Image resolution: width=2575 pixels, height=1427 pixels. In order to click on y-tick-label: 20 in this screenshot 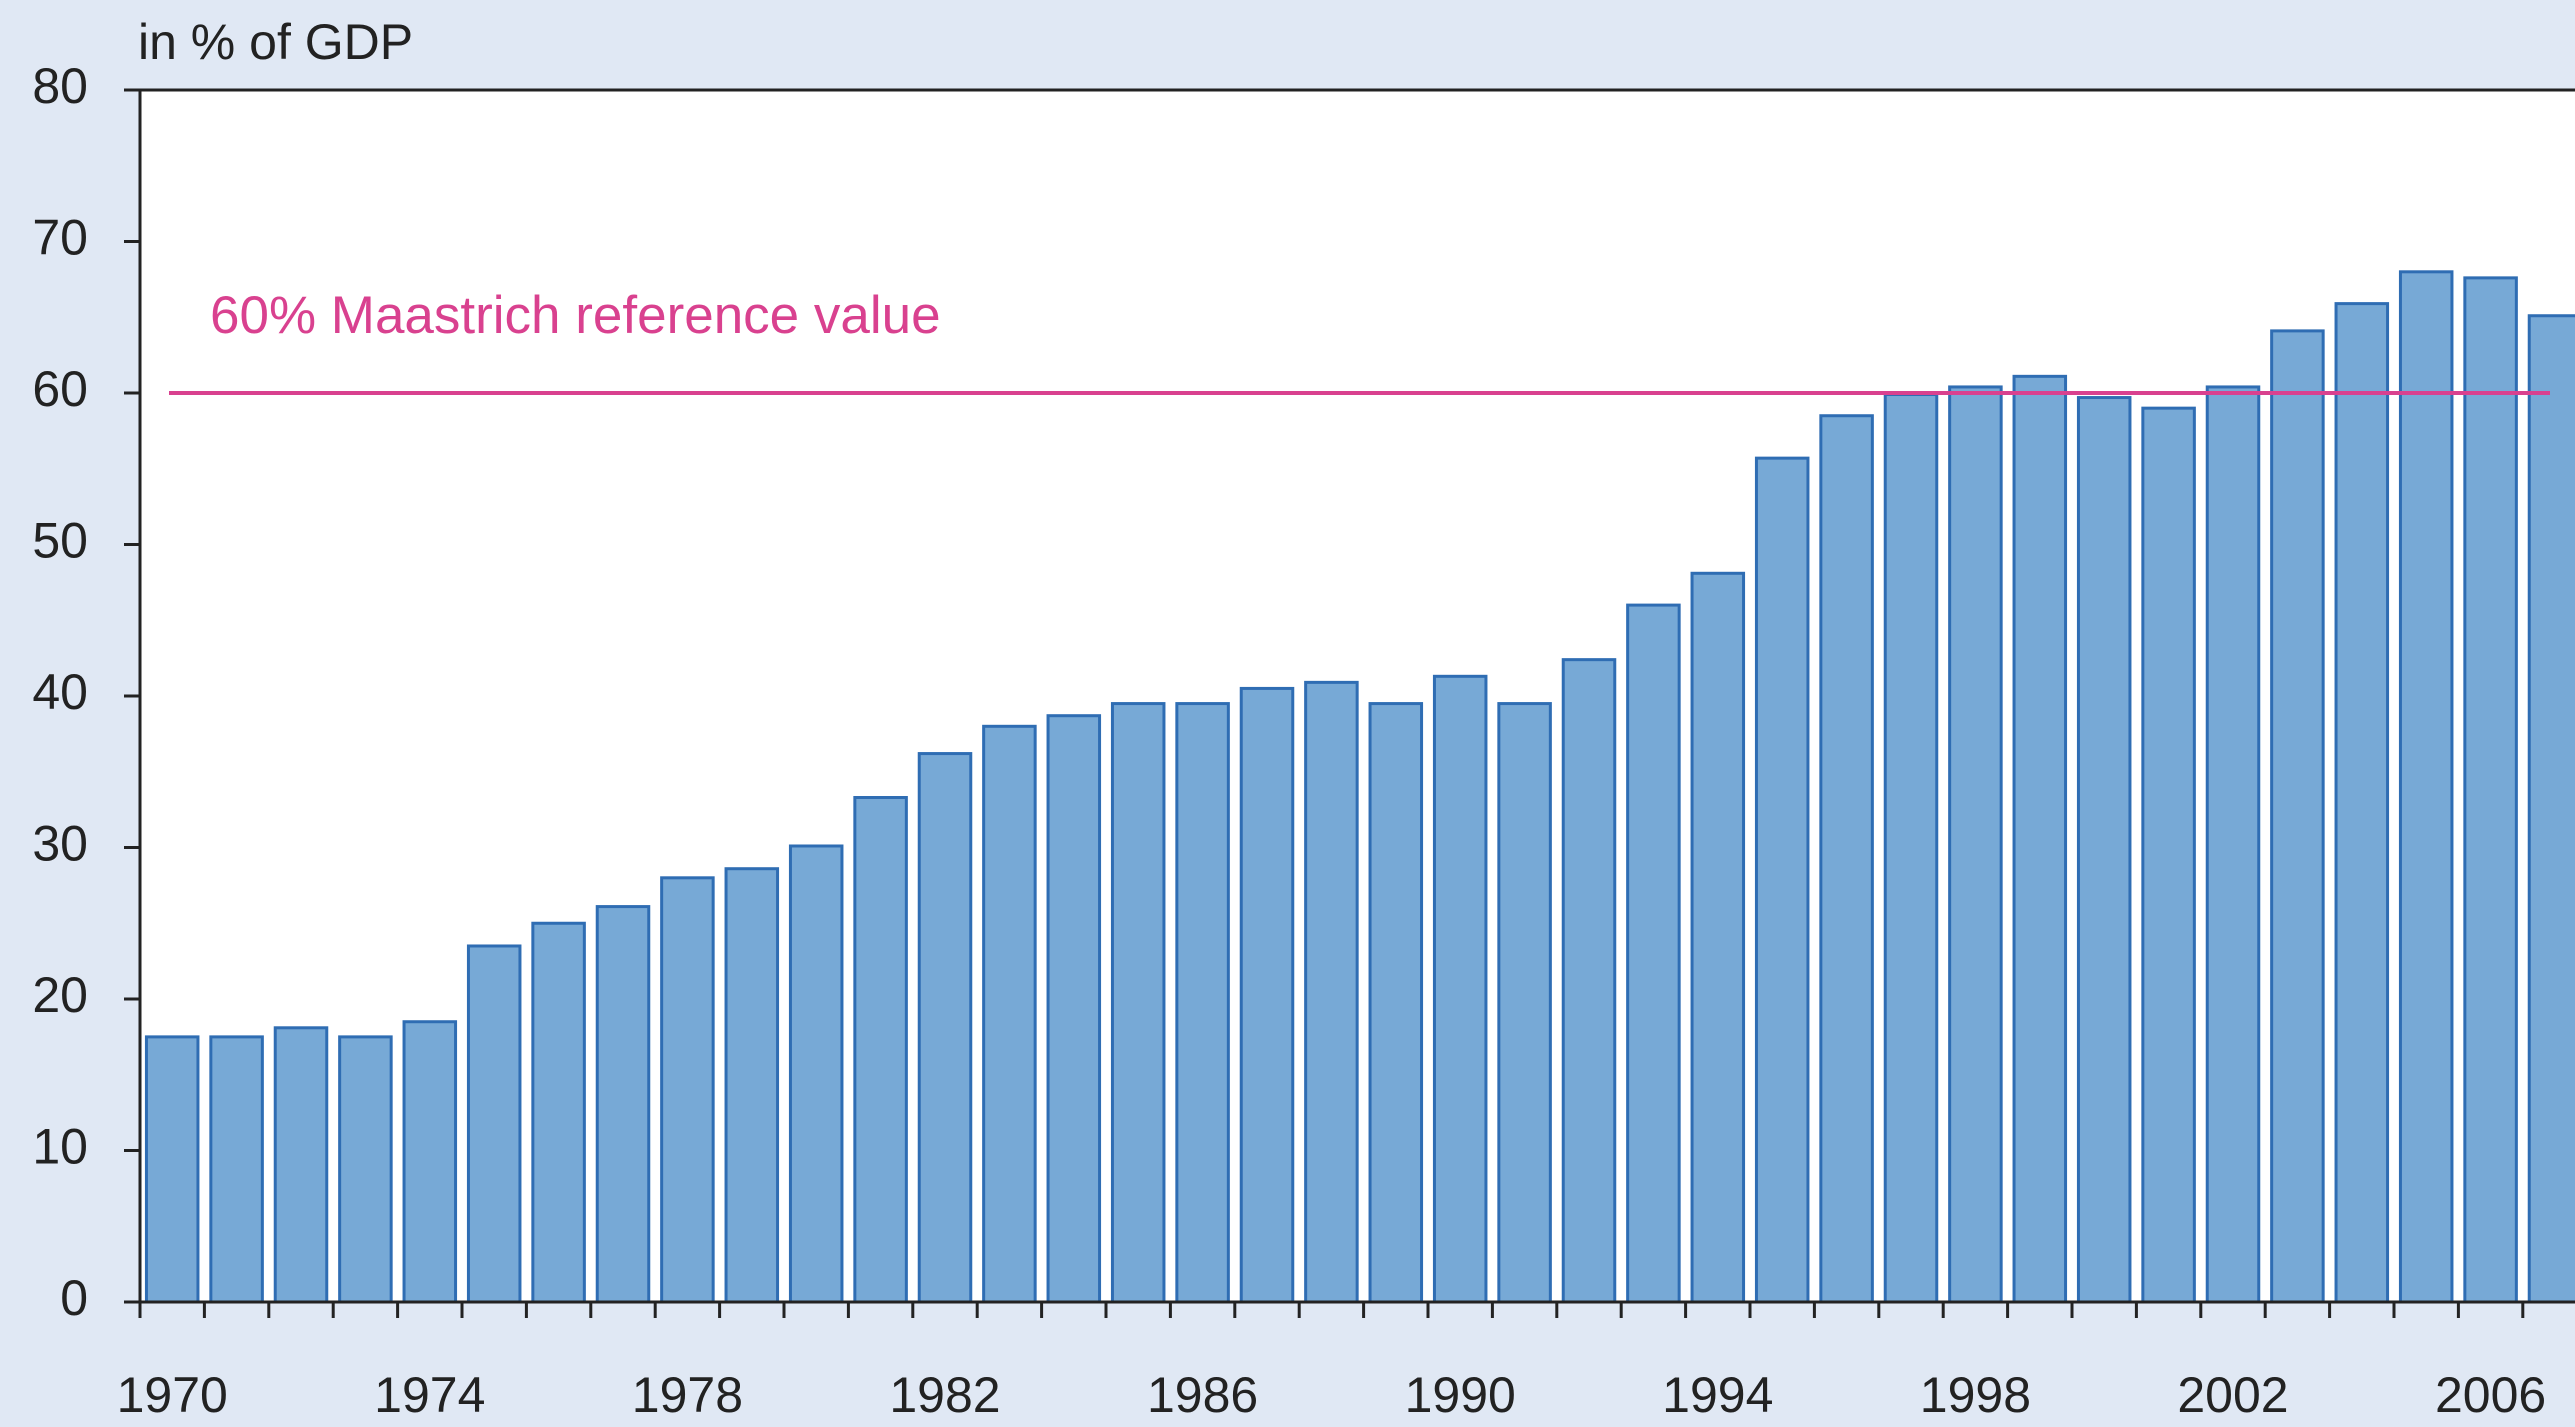, I will do `click(60, 995)`.